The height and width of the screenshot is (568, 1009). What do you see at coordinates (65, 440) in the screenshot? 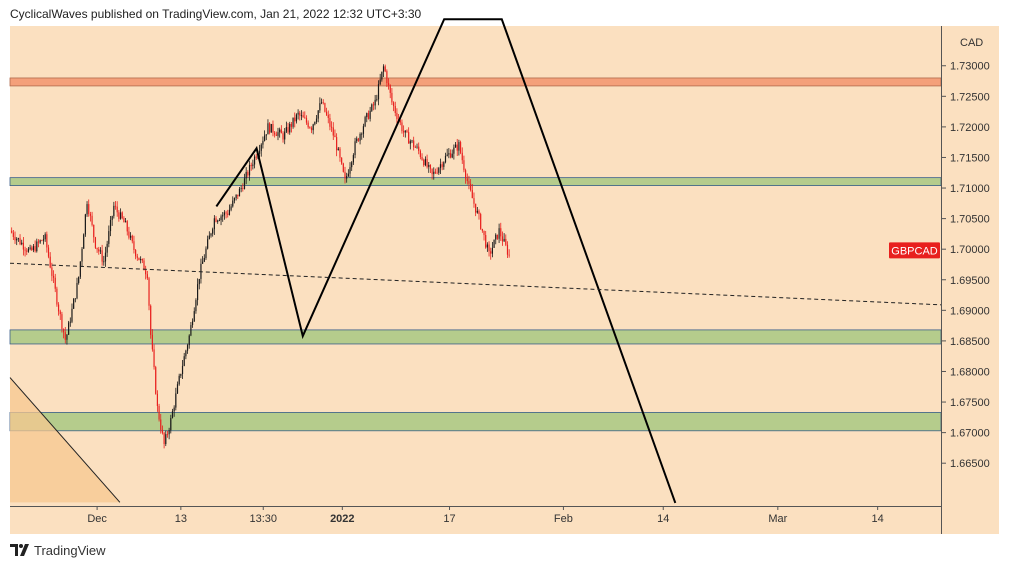
I see `solid-trendline` at bounding box center [65, 440].